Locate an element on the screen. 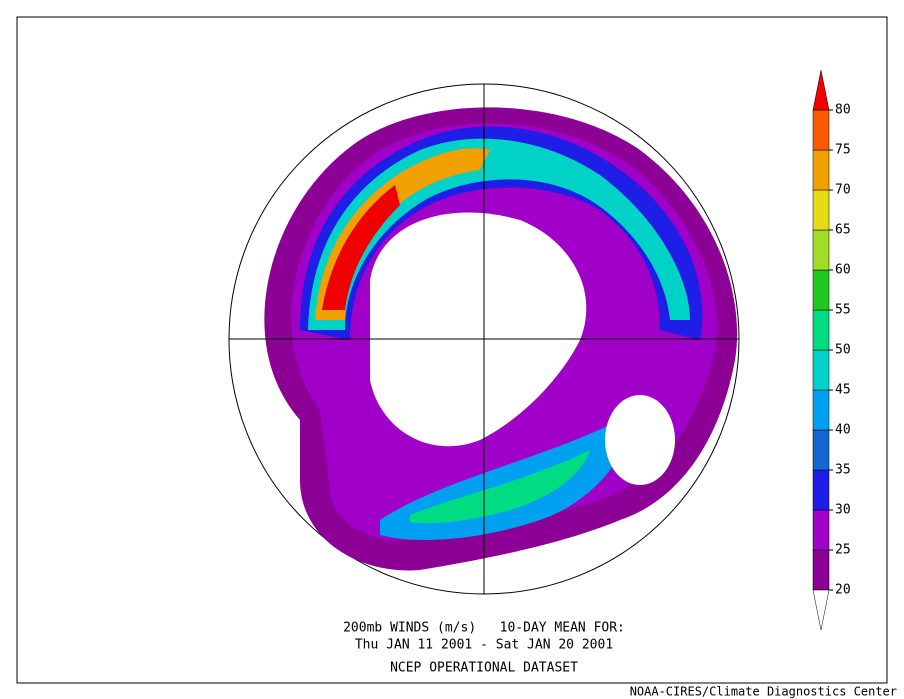 This screenshot has height=699, width=904. colorbar-label: 65 is located at coordinates (843, 230).